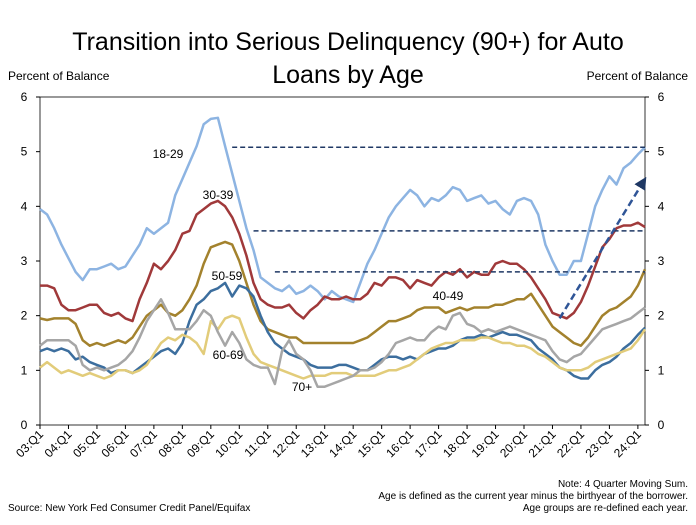  Describe the element at coordinates (428, 443) in the screenshot. I see `x-tick-label: 17:Q1` at that location.